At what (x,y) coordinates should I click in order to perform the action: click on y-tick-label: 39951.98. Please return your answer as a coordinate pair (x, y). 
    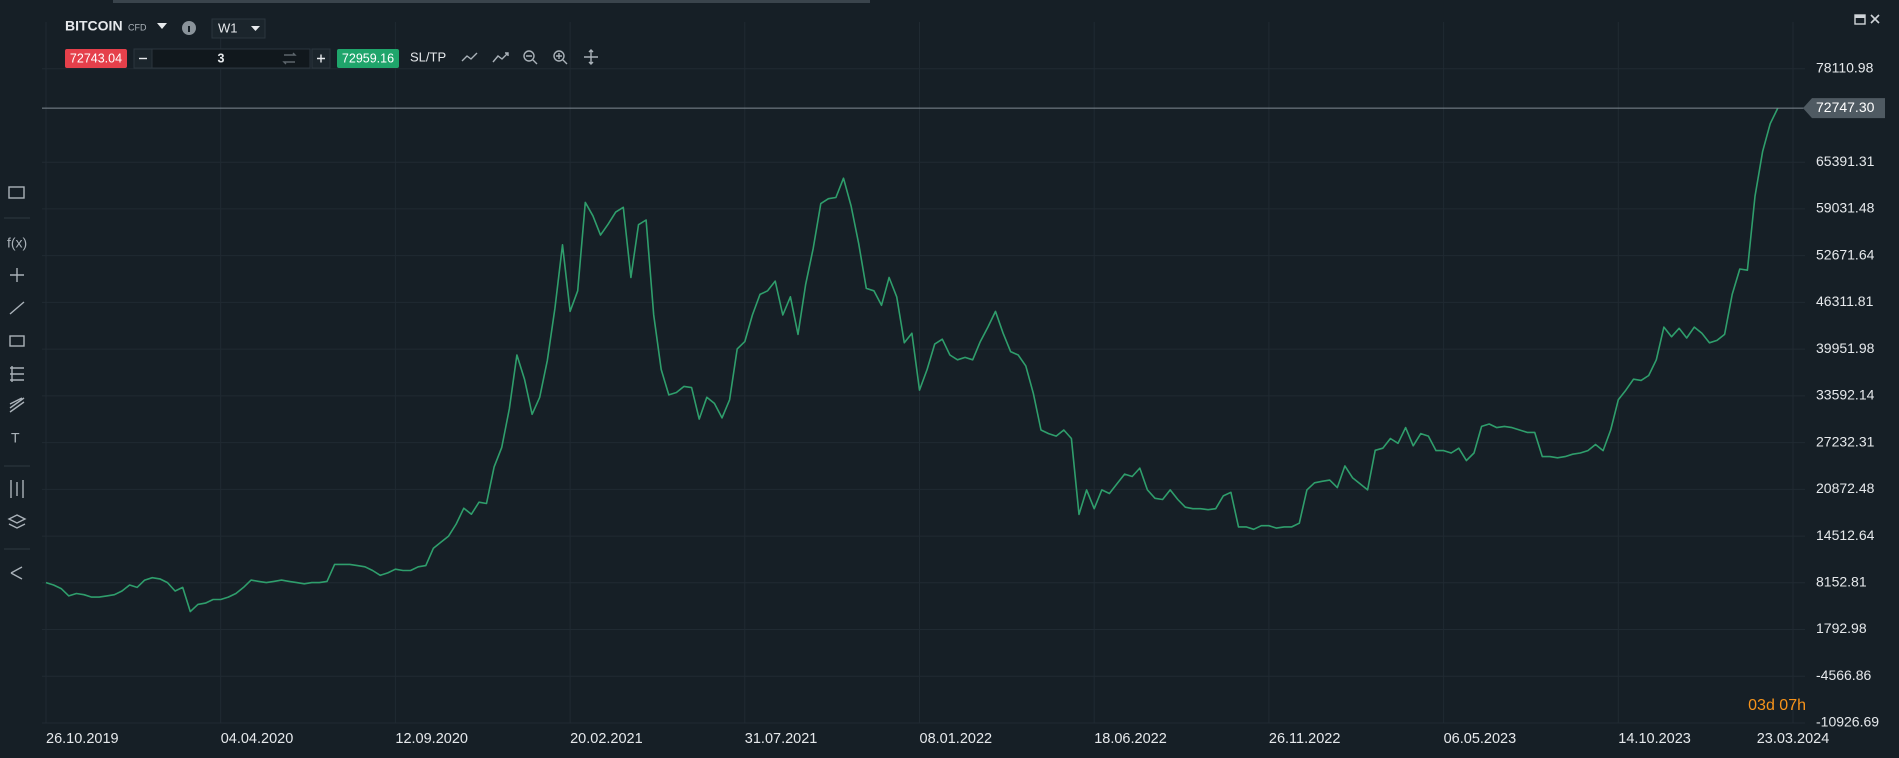
    Looking at the image, I should click on (1845, 348).